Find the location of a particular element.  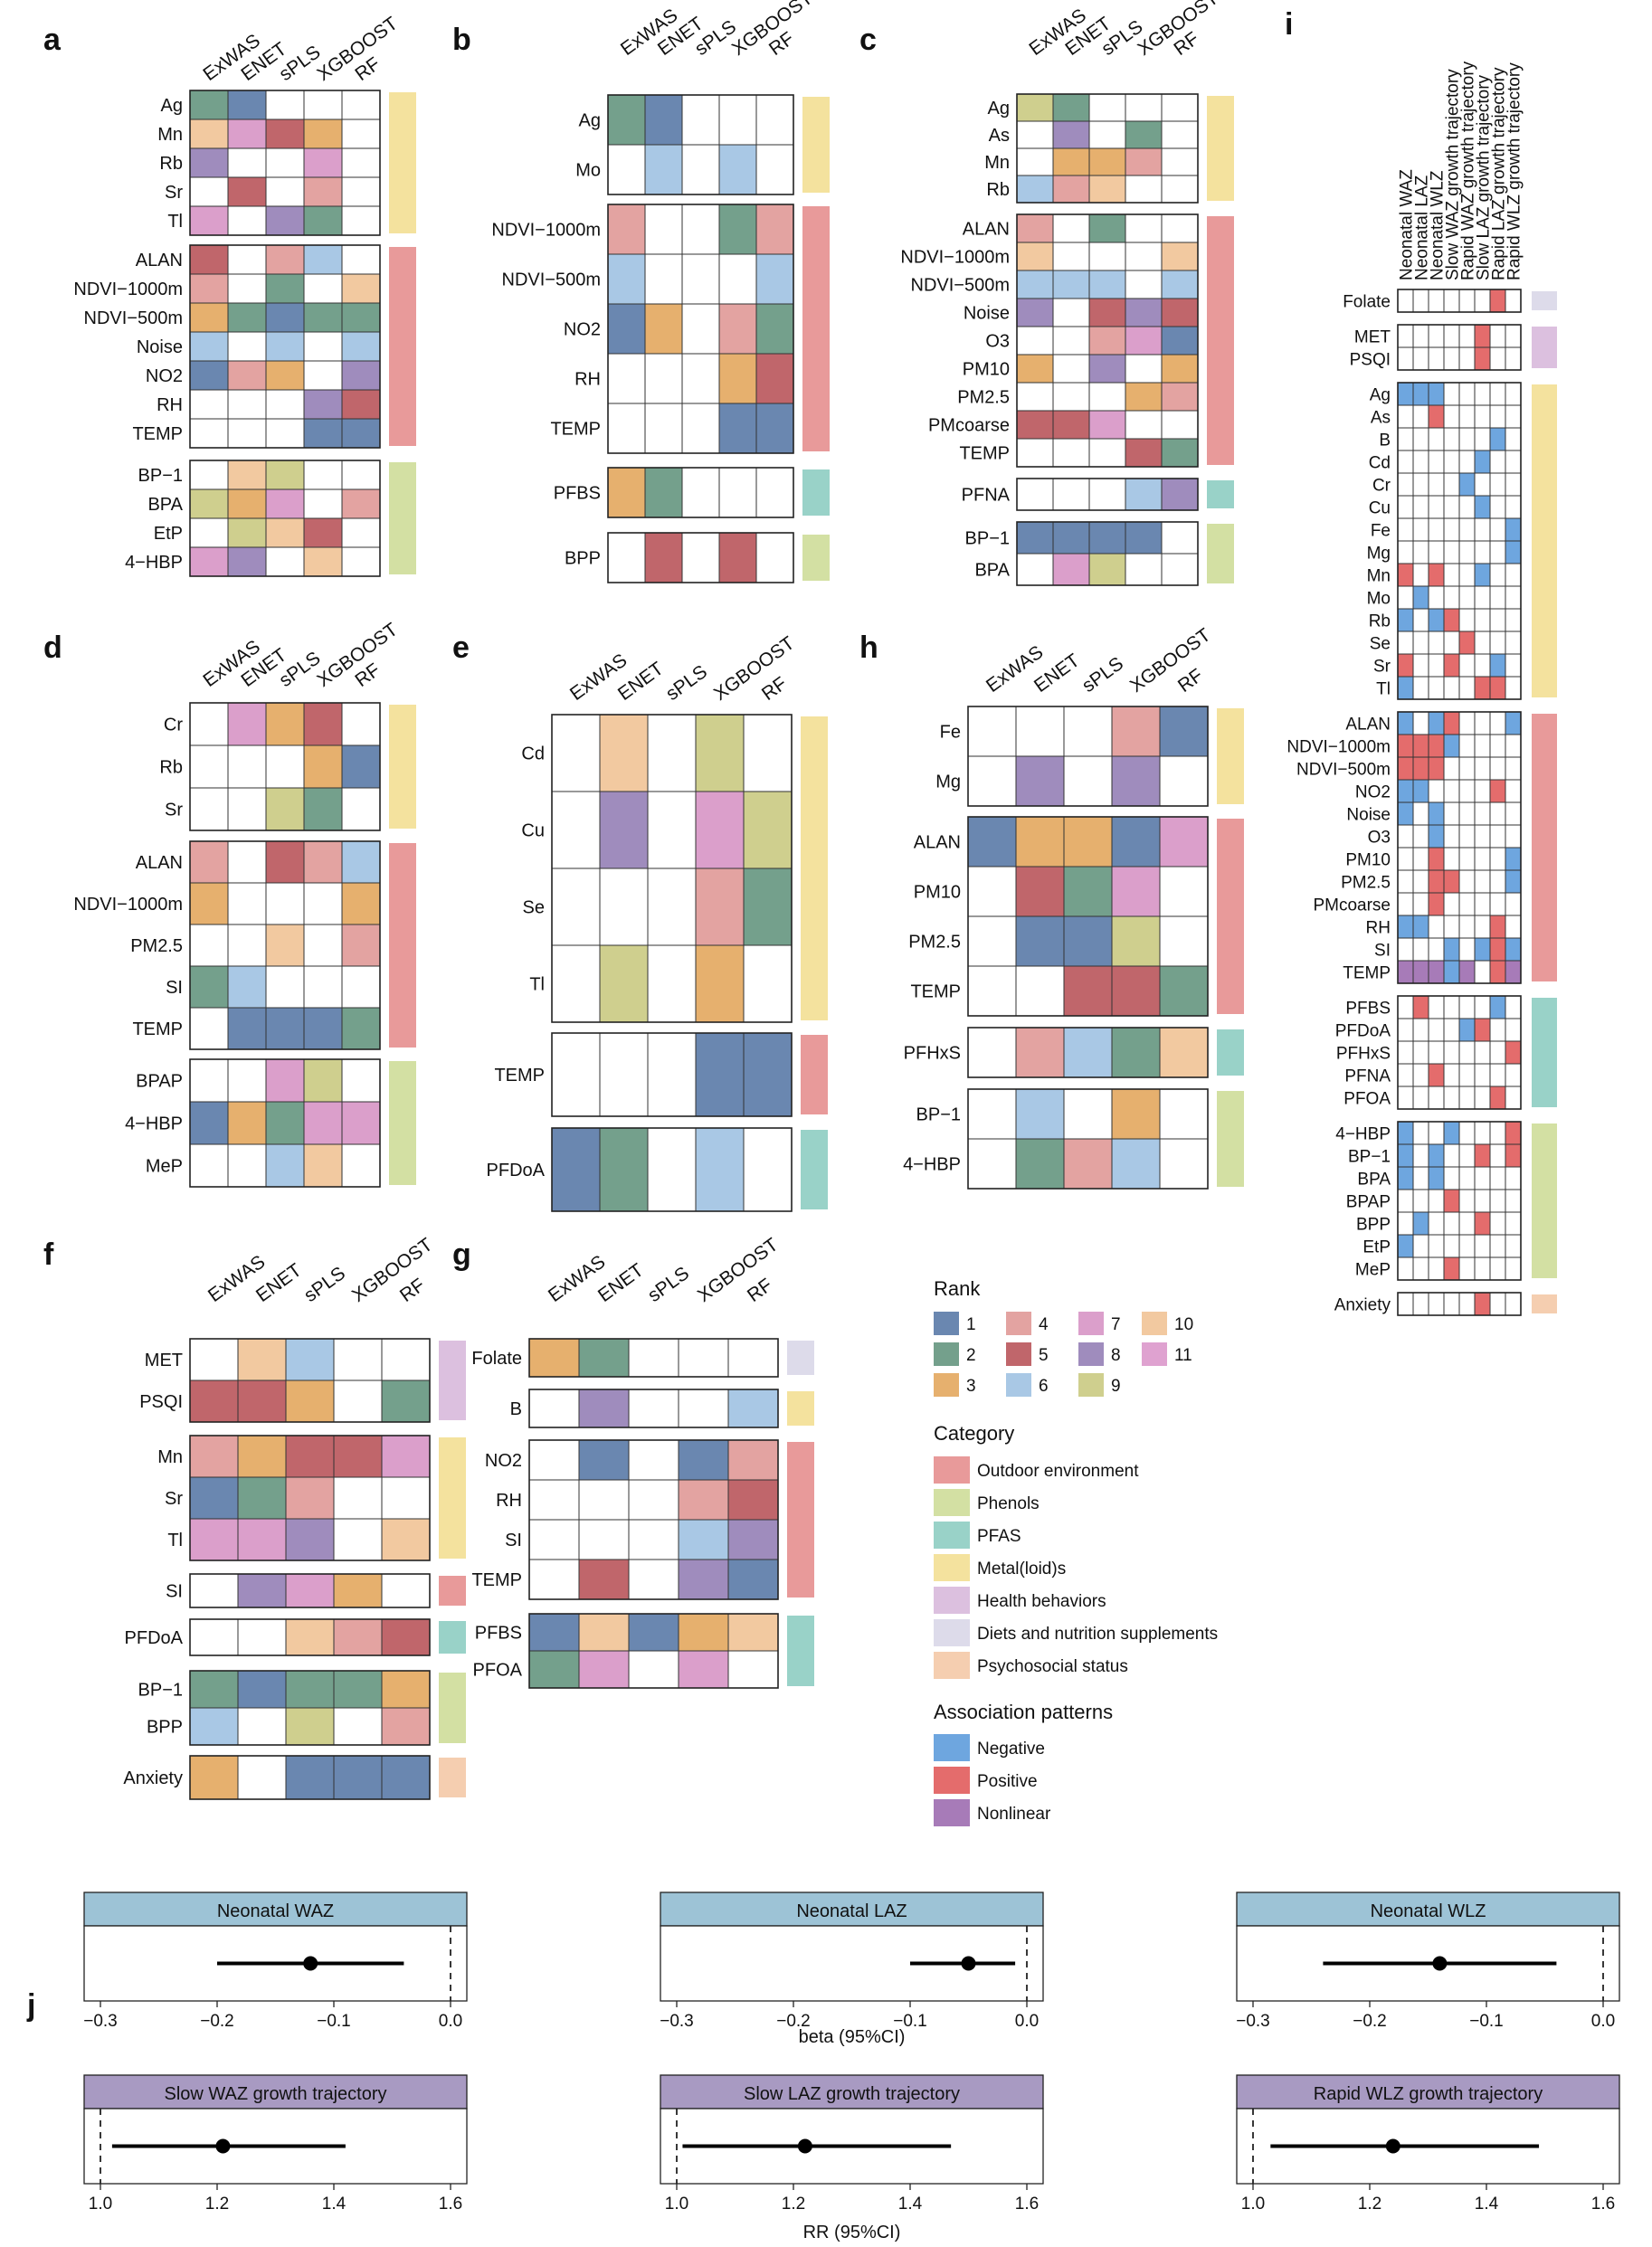

legend-label: PFAS is located at coordinates (999, 1536).